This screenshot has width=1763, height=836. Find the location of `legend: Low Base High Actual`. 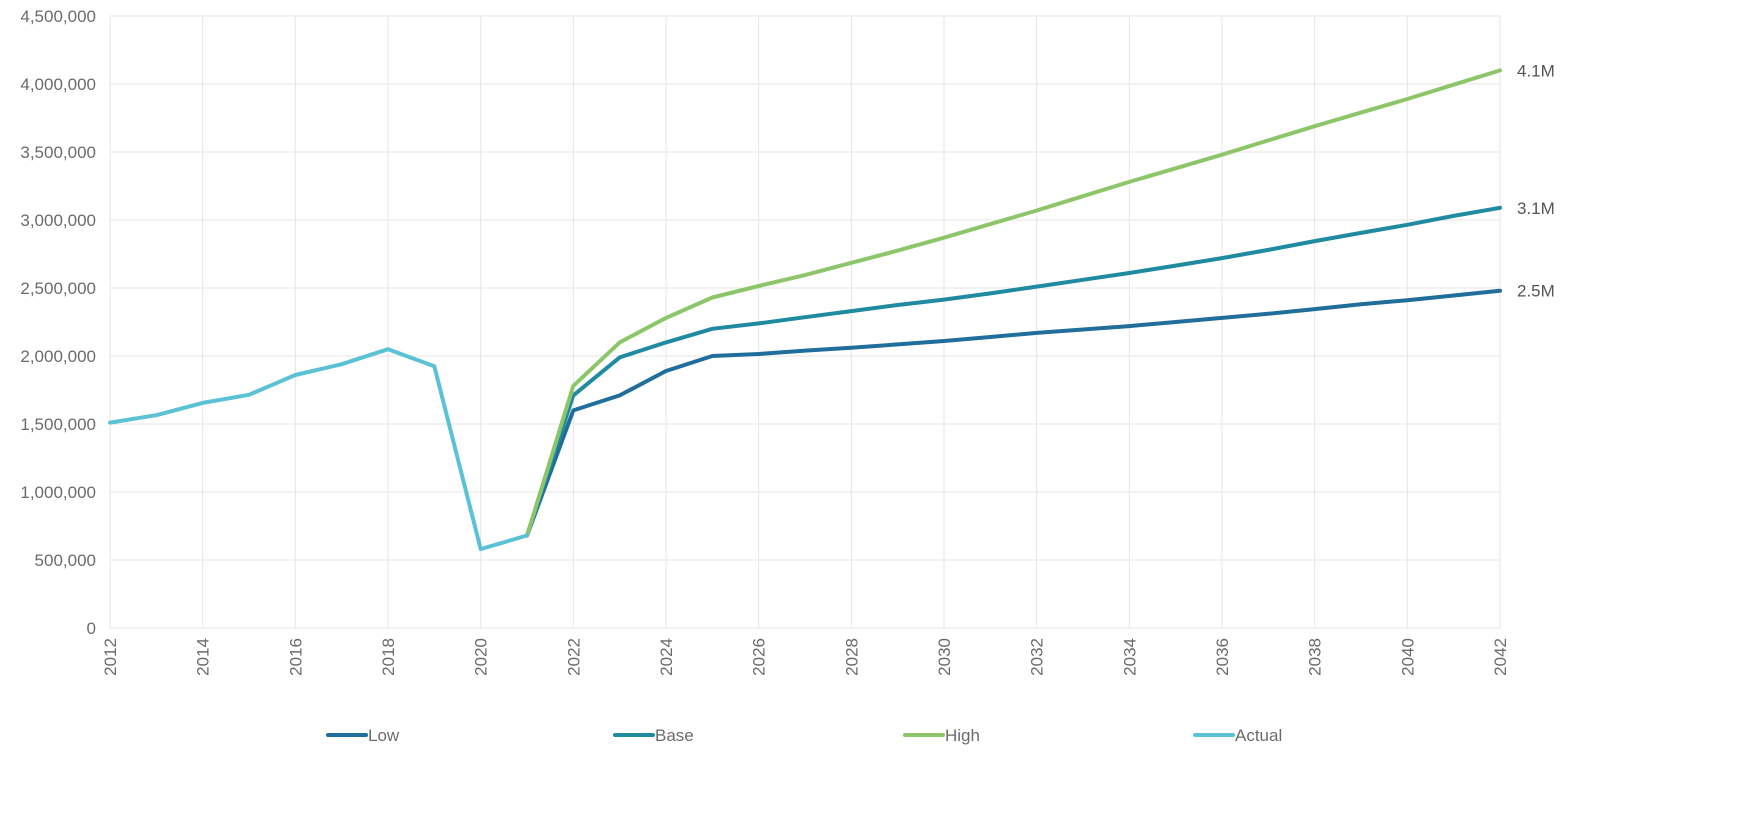

legend: Low Base High Actual is located at coordinates (804, 735).